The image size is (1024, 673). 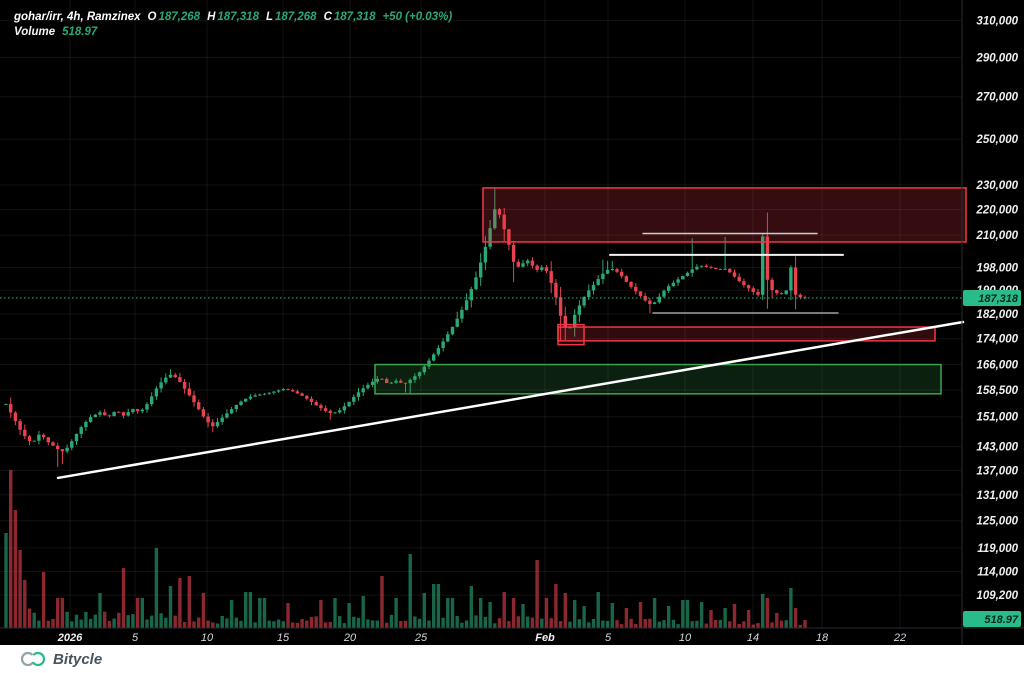 What do you see at coordinates (685, 638) in the screenshot?
I see `time-tick-label: 10` at bounding box center [685, 638].